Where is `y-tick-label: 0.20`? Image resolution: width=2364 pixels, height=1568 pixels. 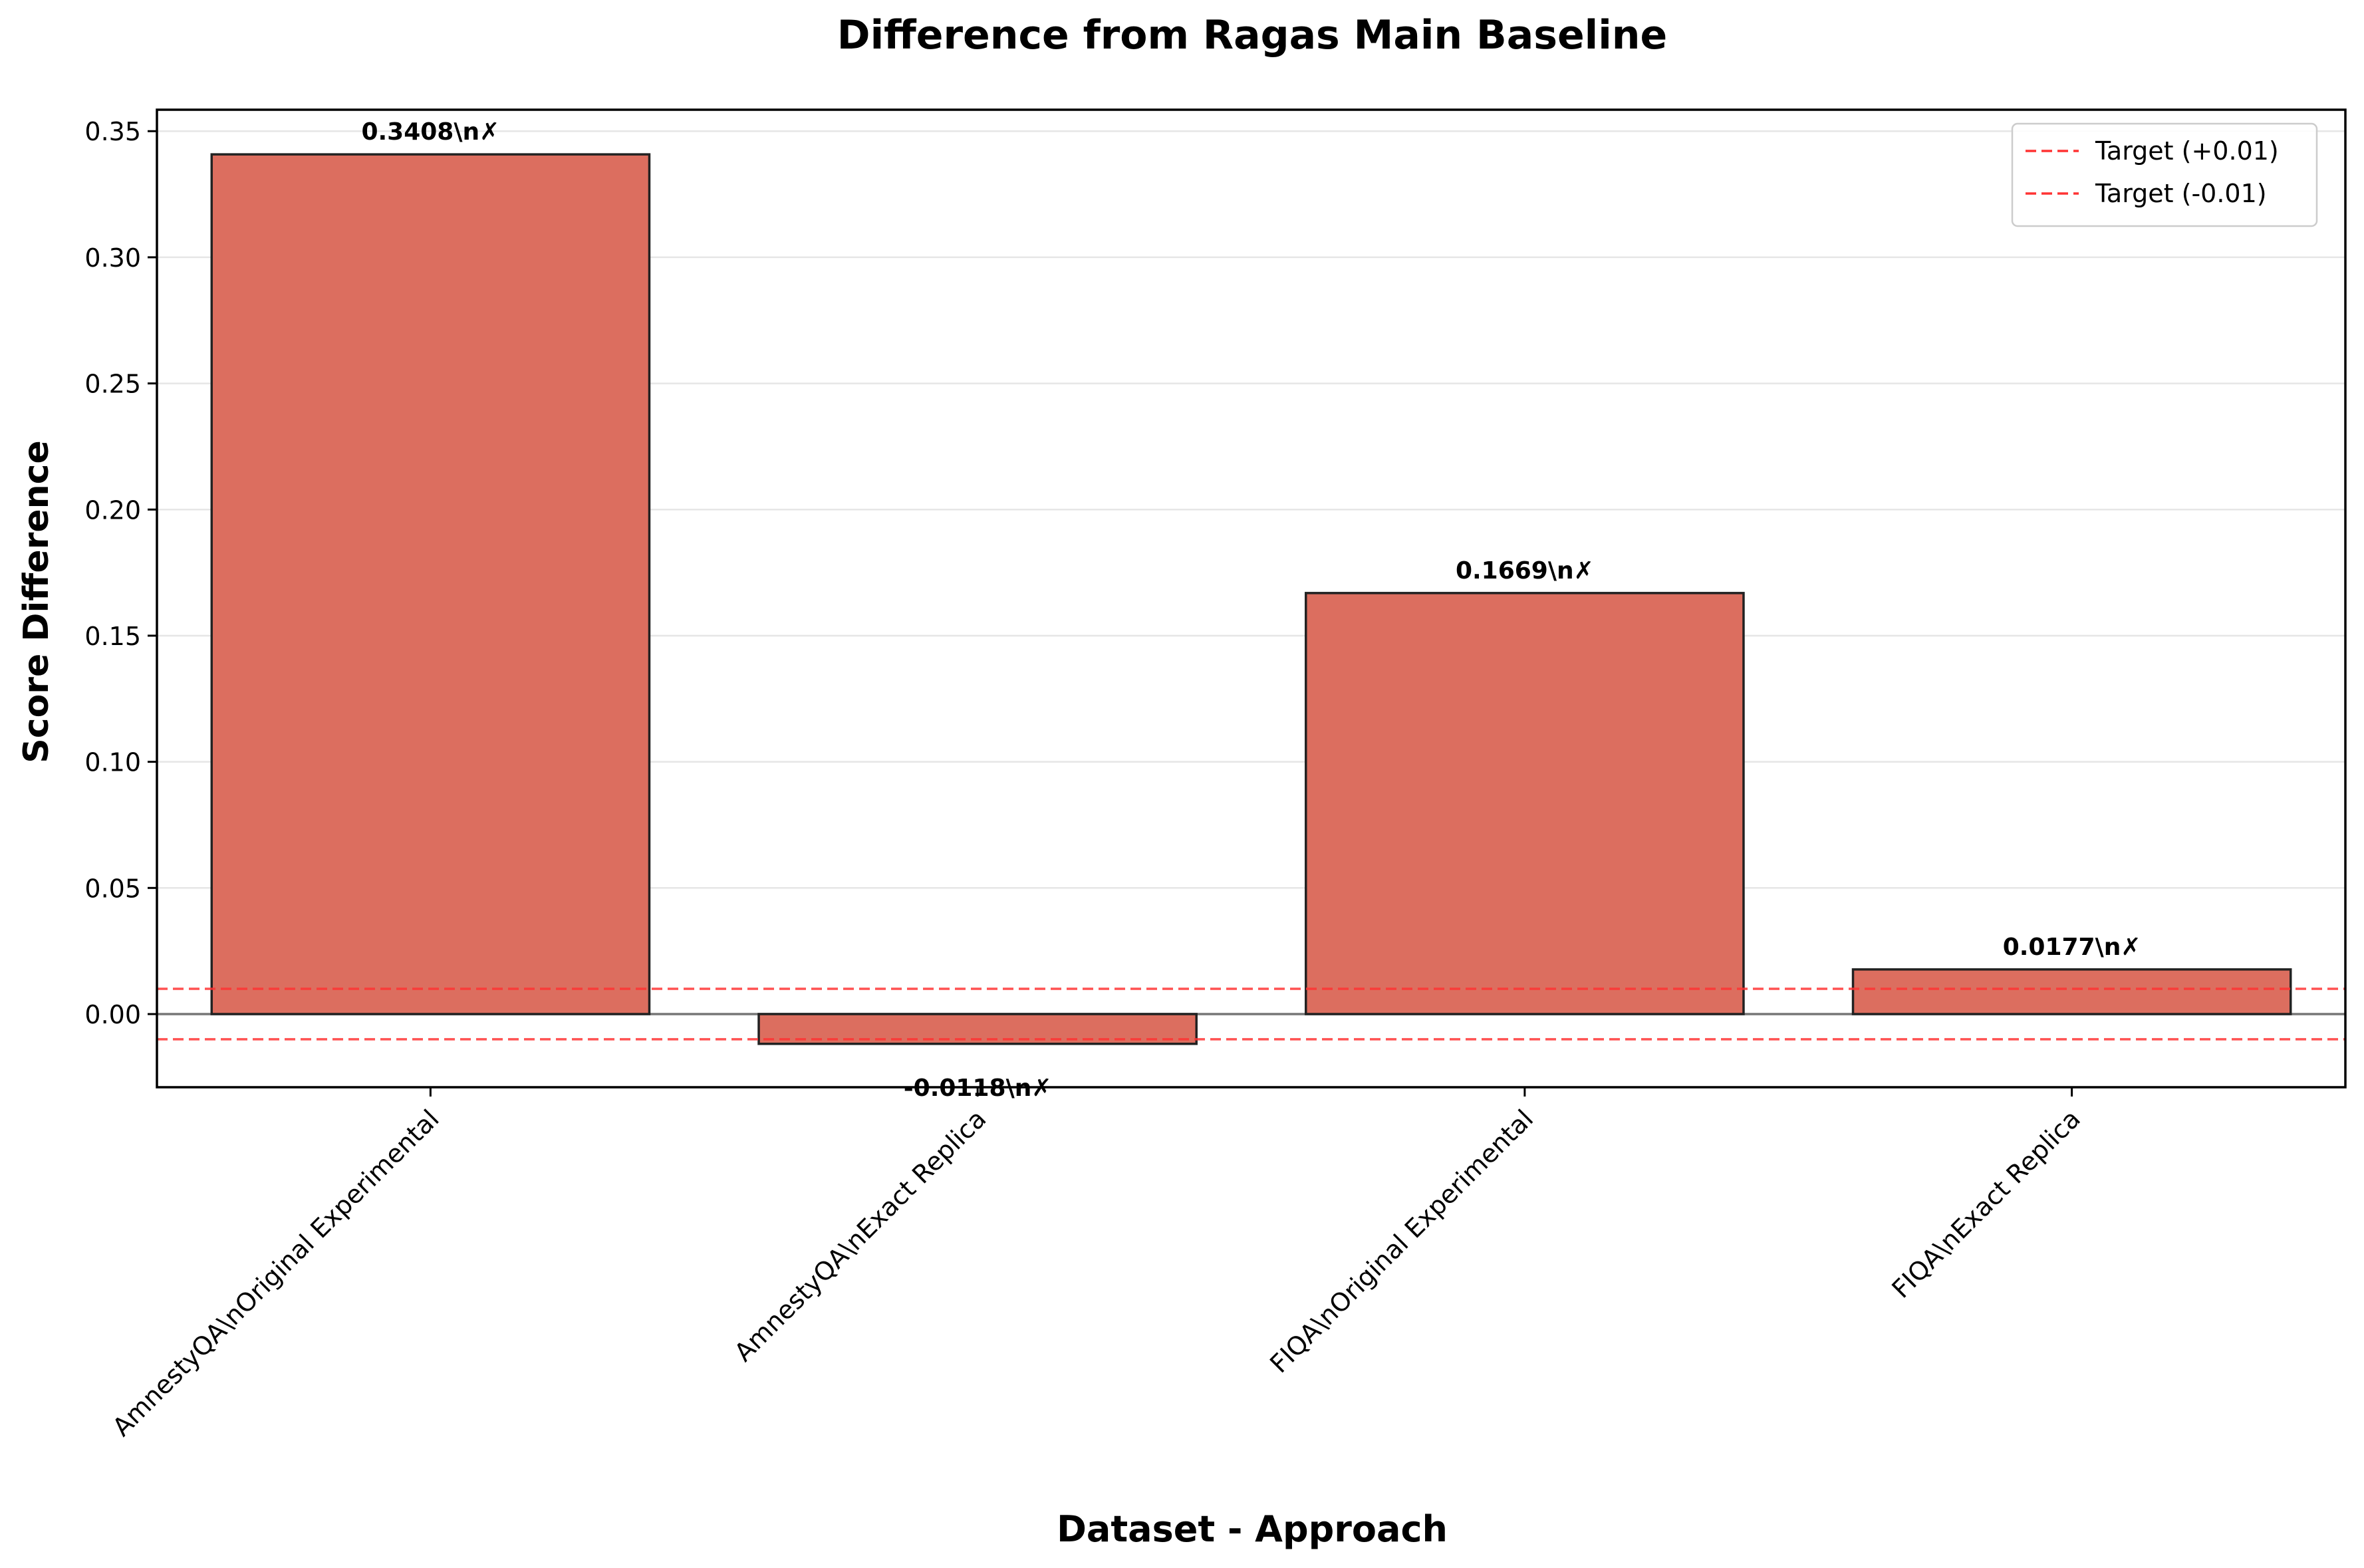 y-tick-label: 0.20 is located at coordinates (113, 510).